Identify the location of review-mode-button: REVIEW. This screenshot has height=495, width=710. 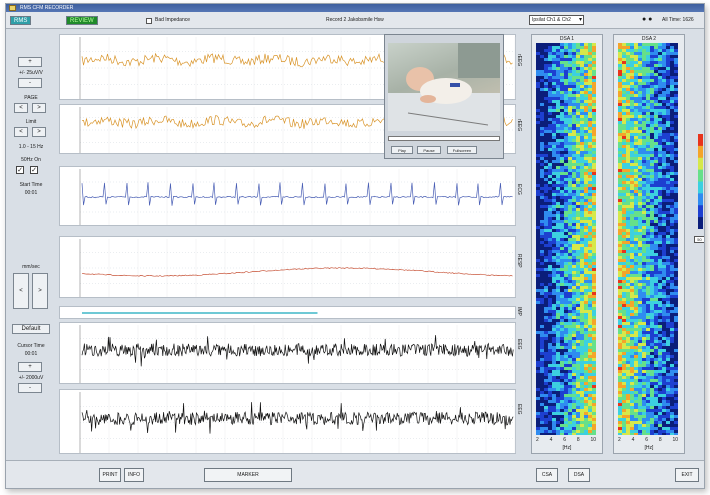
(82, 20).